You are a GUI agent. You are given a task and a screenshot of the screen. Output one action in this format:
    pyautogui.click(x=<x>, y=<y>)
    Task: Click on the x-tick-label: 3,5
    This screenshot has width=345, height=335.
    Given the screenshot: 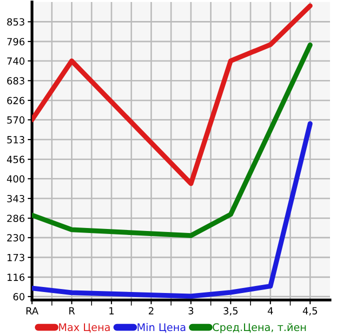 What is the action you would take?
    pyautogui.click(x=231, y=311)
    